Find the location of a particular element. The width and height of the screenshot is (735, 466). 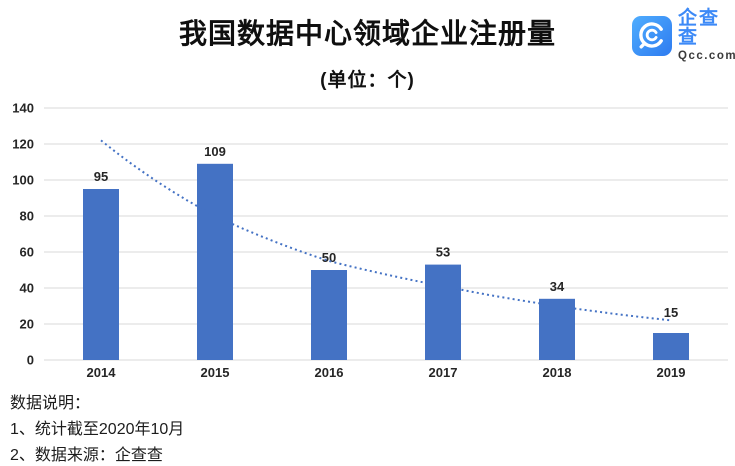

x-axis-tick-label: 2019 is located at coordinates (671, 372).